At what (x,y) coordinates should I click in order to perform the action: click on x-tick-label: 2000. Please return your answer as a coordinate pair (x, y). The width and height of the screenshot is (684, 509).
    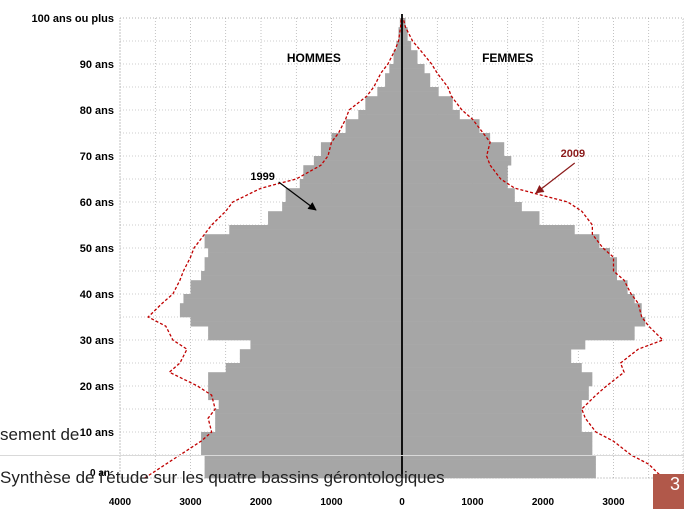
    Looking at the image, I should click on (543, 502).